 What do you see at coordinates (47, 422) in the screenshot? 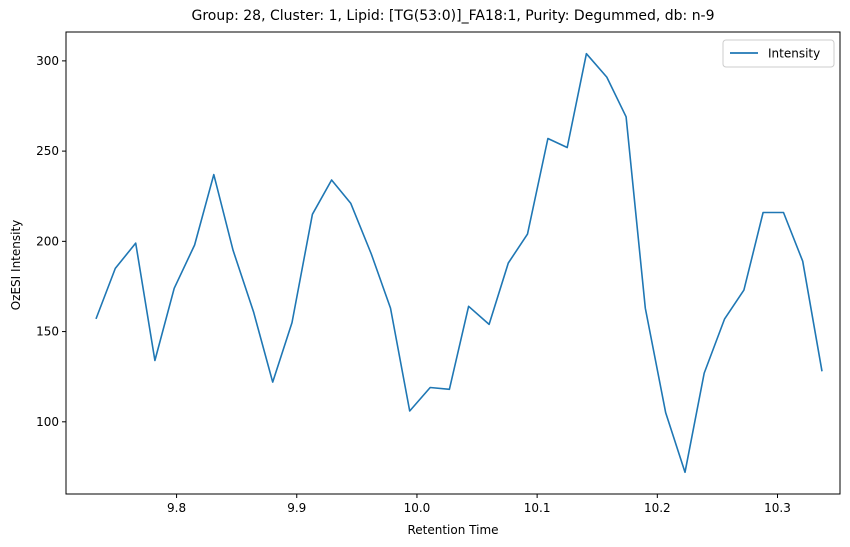
I see `y-tick-label: 100` at bounding box center [47, 422].